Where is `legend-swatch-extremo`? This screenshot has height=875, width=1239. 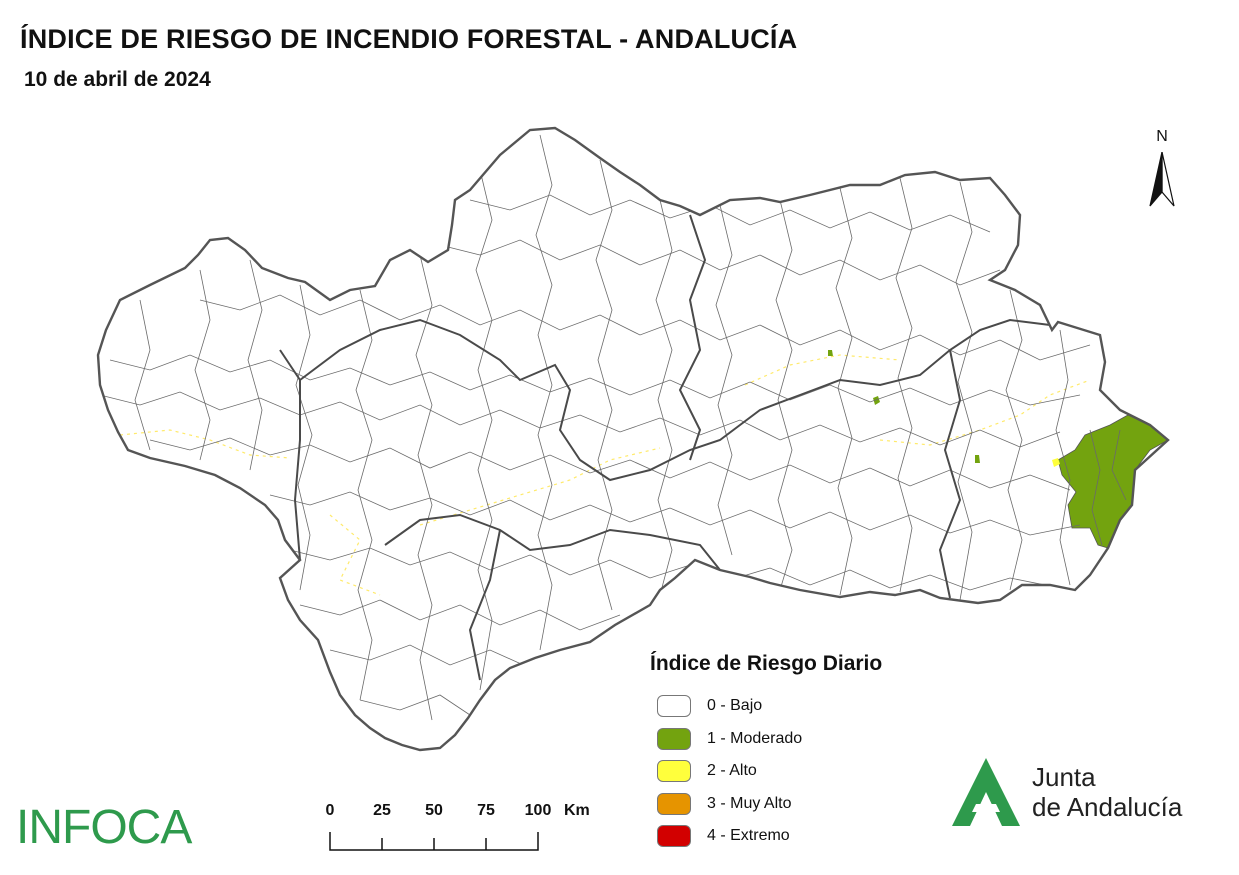 legend-swatch-extremo is located at coordinates (674, 836).